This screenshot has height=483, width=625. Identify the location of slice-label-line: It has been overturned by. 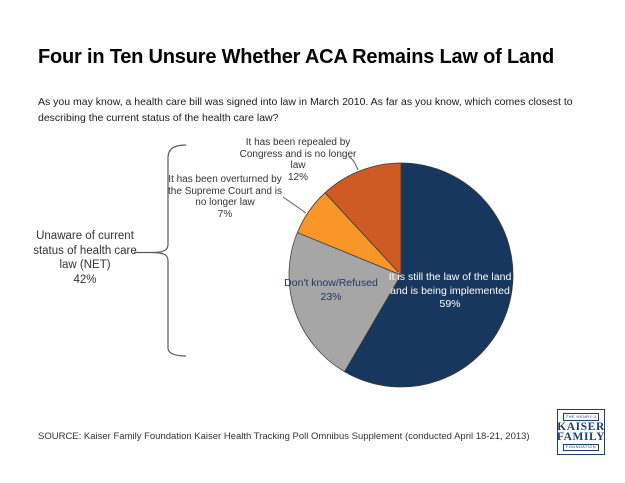
(225, 179).